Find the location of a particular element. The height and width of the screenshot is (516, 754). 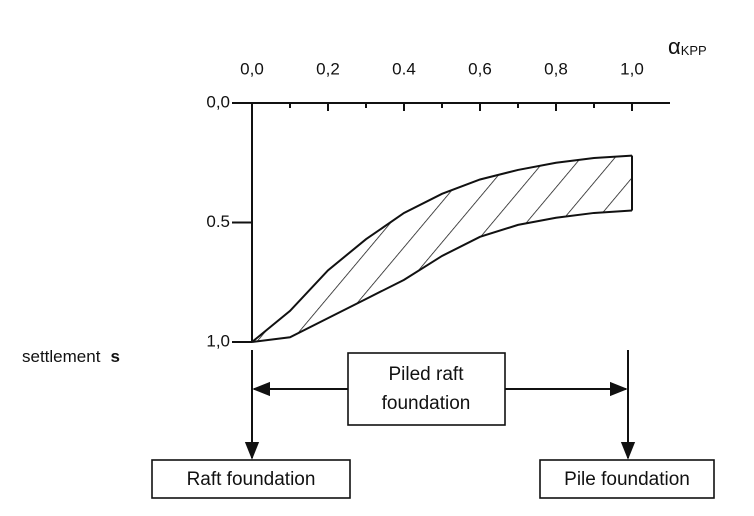

piled-raft-label: foundation is located at coordinates (426, 403).